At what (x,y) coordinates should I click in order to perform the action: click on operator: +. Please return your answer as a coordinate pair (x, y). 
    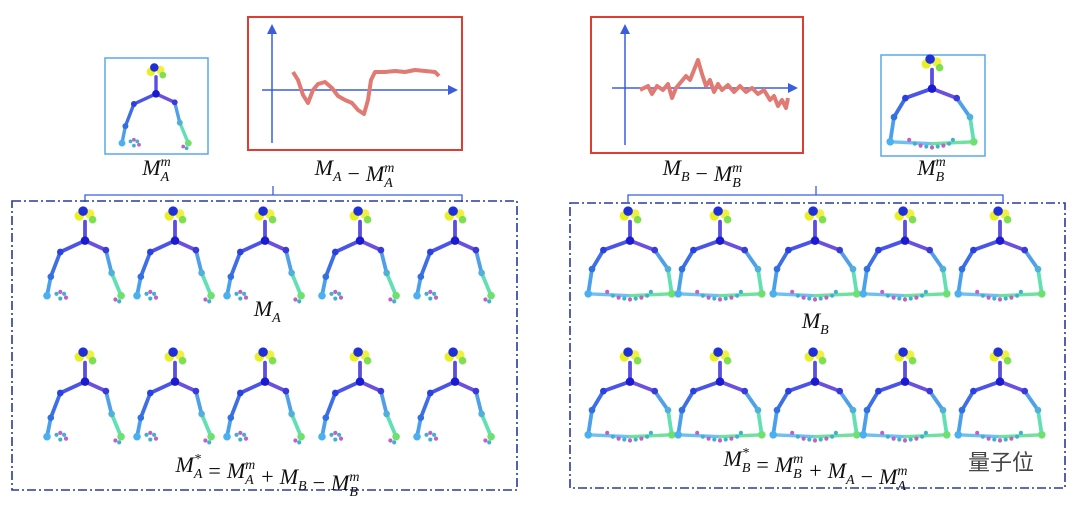
    Looking at the image, I should click on (815, 470).